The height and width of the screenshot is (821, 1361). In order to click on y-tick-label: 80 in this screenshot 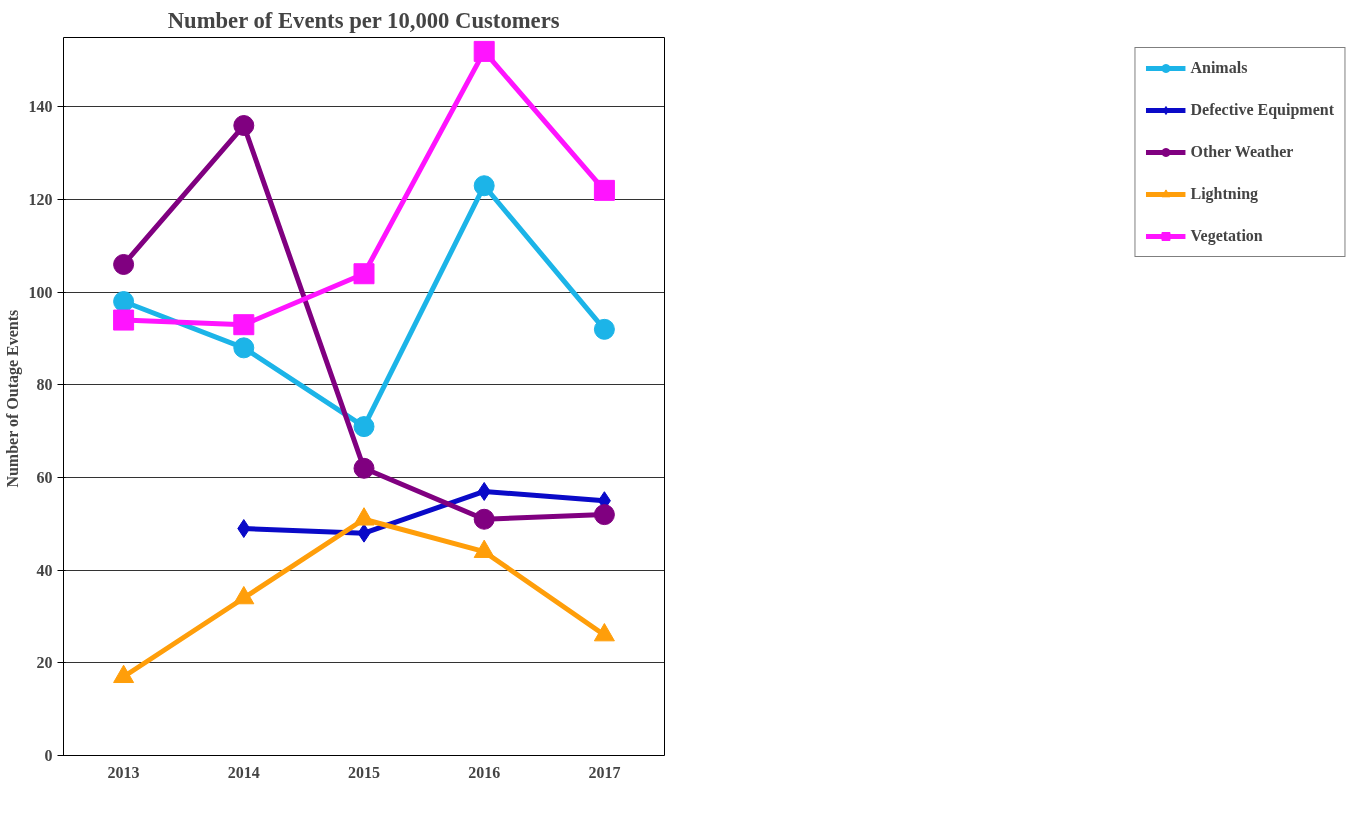, I will do `click(44, 385)`.